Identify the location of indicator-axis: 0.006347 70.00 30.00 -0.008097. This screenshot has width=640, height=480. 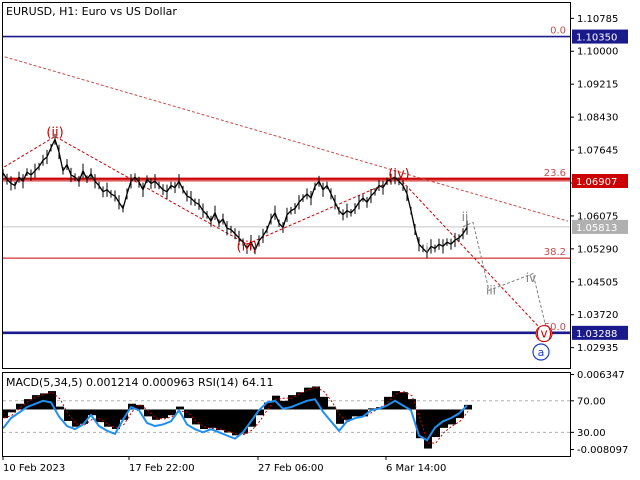
(599, 413).